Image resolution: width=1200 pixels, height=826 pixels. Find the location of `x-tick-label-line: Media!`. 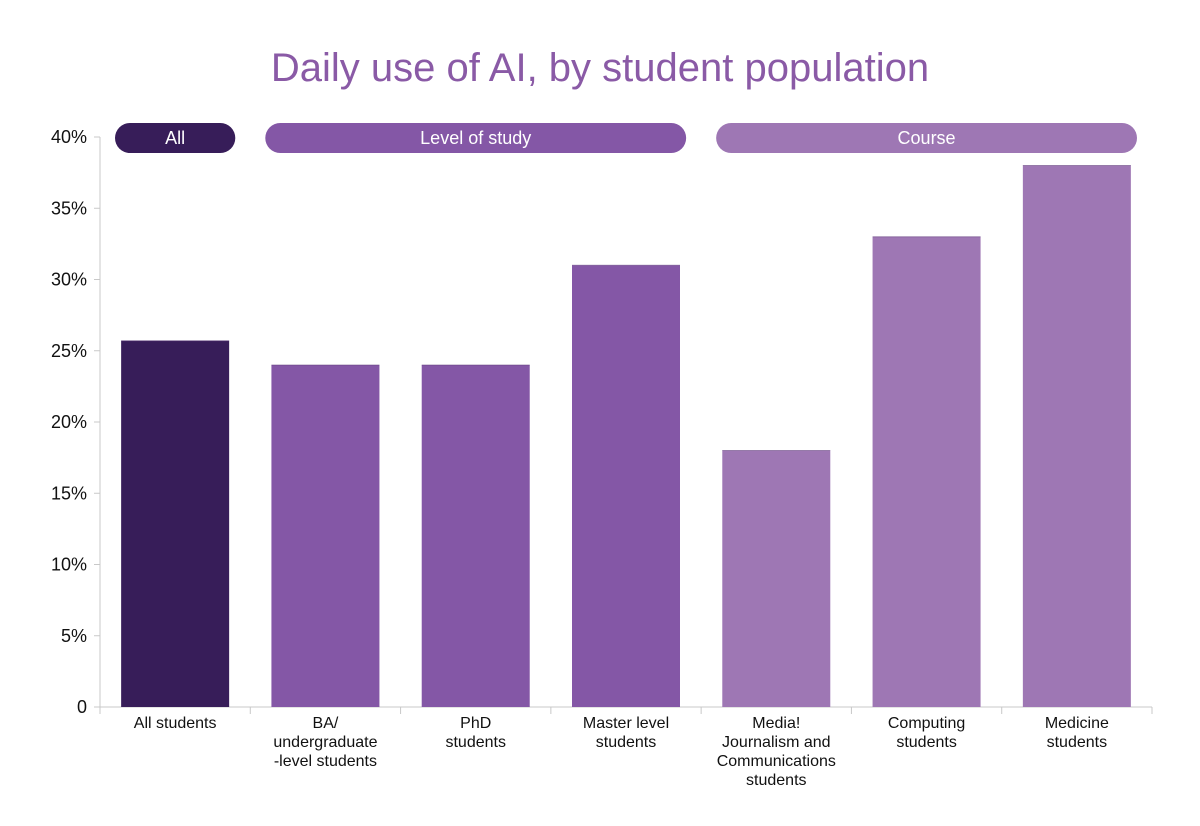

x-tick-label-line: Media! is located at coordinates (776, 723).